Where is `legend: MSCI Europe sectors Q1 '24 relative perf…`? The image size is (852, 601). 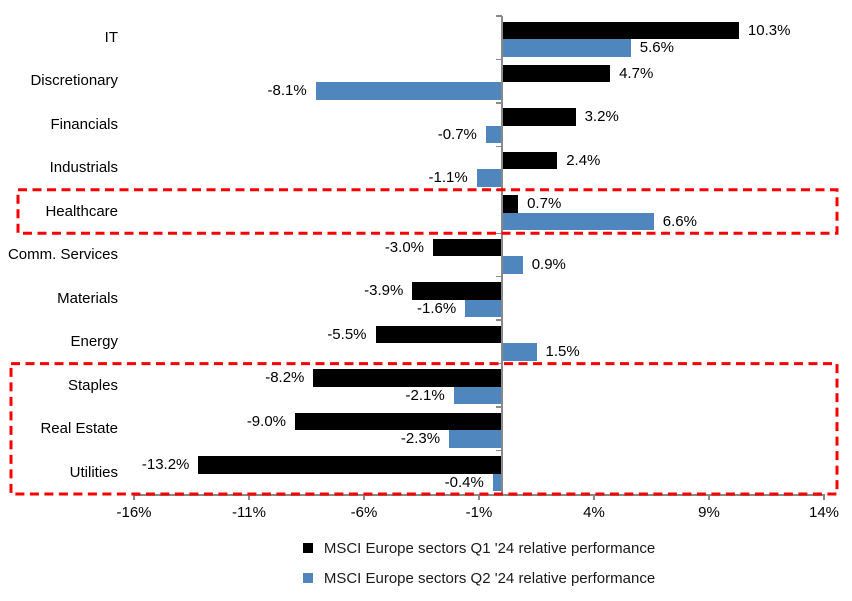 legend: MSCI Europe sectors Q1 '24 relative perf… is located at coordinates (479, 563).